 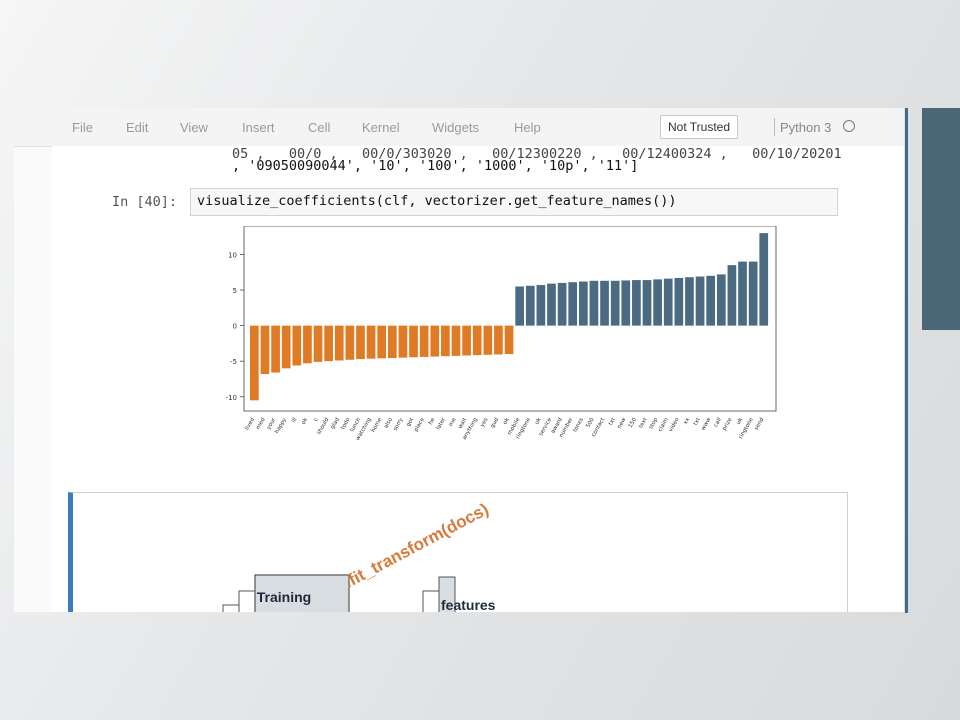 I want to click on menu-help: Help, so click(x=527, y=127).